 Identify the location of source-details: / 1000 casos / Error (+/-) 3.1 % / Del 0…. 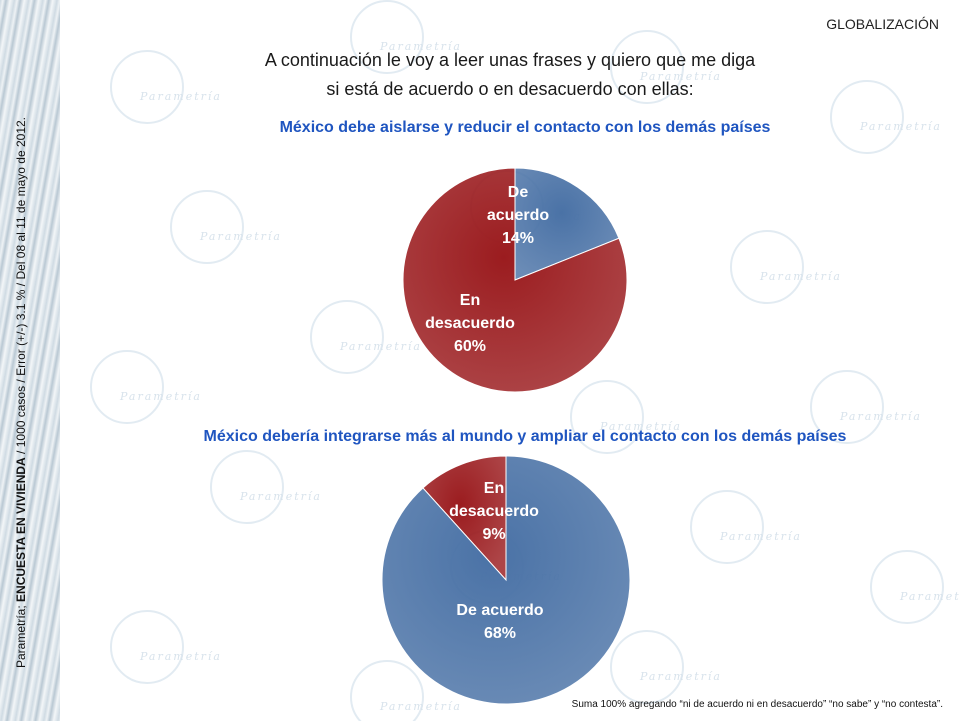
(21, 287).